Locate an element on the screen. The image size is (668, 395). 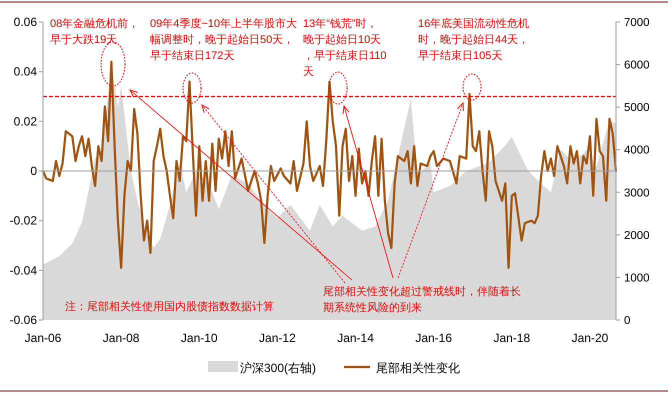
y-tick-label: -0.02 is located at coordinates (24, 221).